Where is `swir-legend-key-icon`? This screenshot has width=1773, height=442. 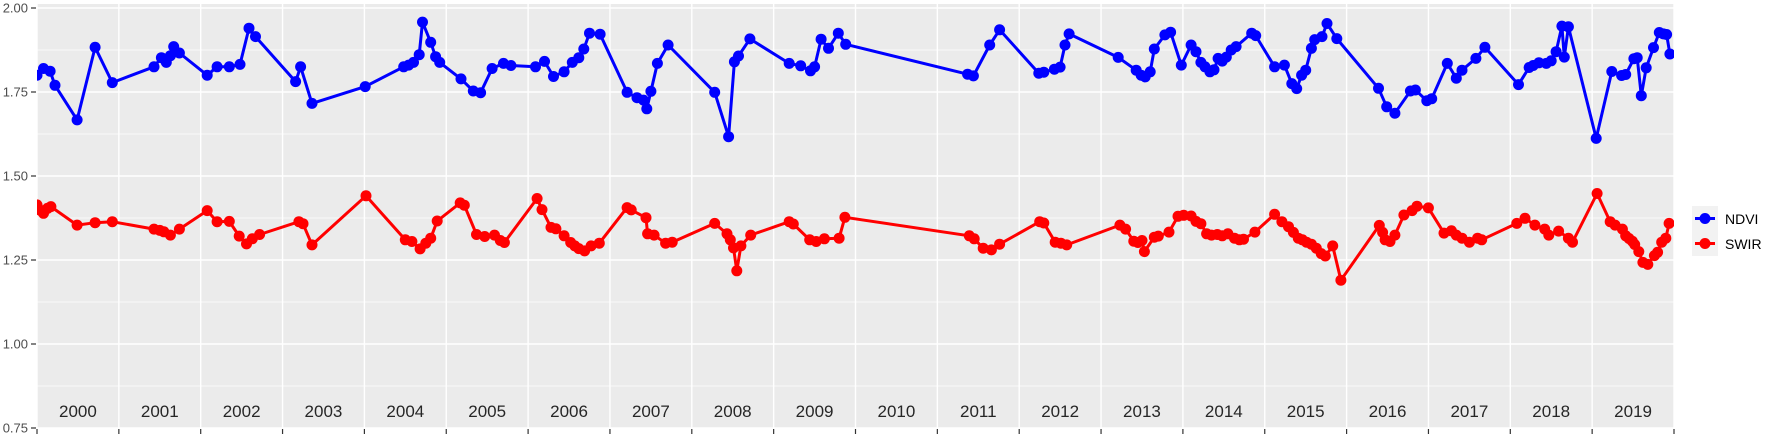
swir-legend-key-icon is located at coordinates (1705, 243).